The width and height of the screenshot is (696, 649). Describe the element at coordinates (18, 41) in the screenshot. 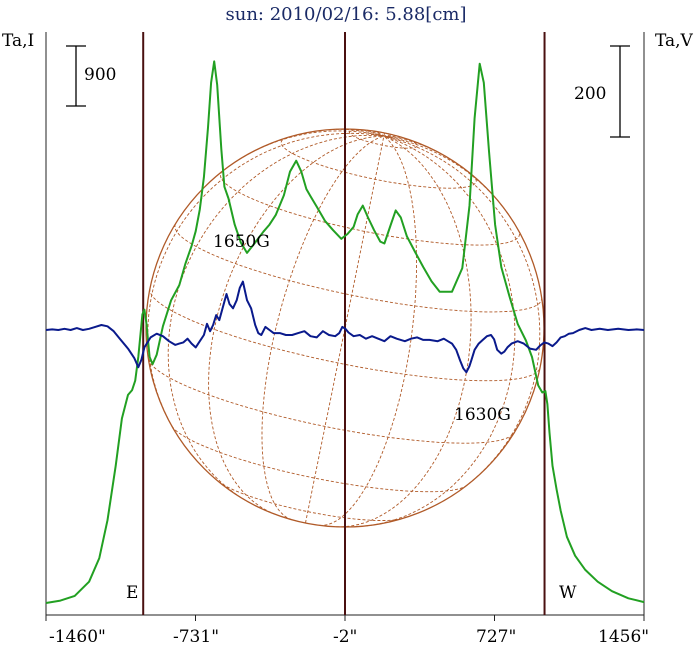

I see `left-axis-label: Ta,I` at that location.